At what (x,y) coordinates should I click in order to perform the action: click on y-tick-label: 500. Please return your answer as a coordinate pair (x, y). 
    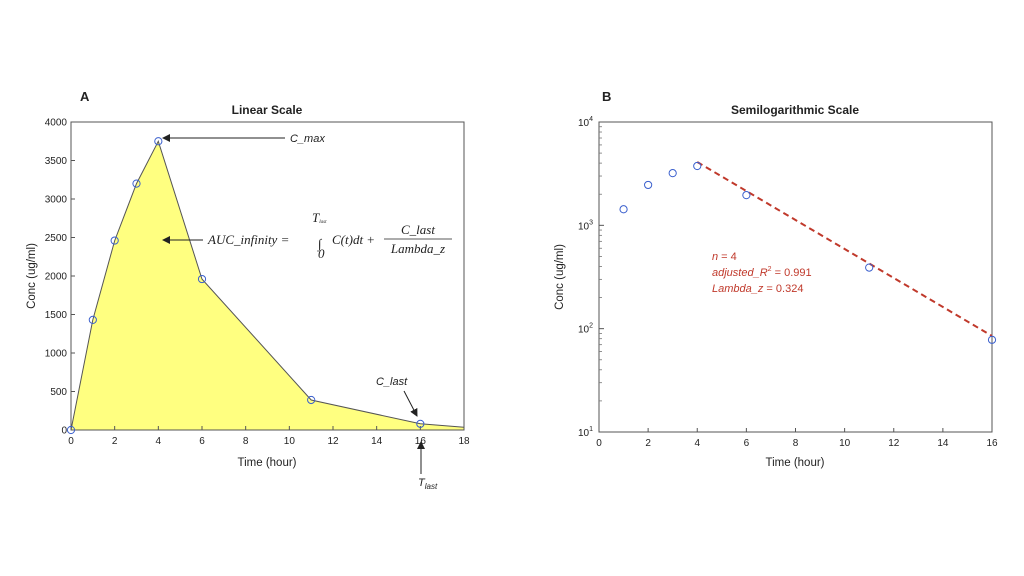
    Looking at the image, I should click on (58, 392).